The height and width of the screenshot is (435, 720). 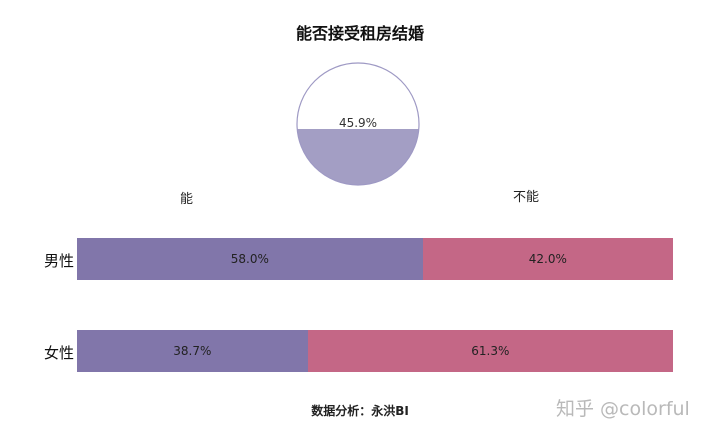 I want to click on bar-data-label: 38.7%, so click(x=192, y=351).